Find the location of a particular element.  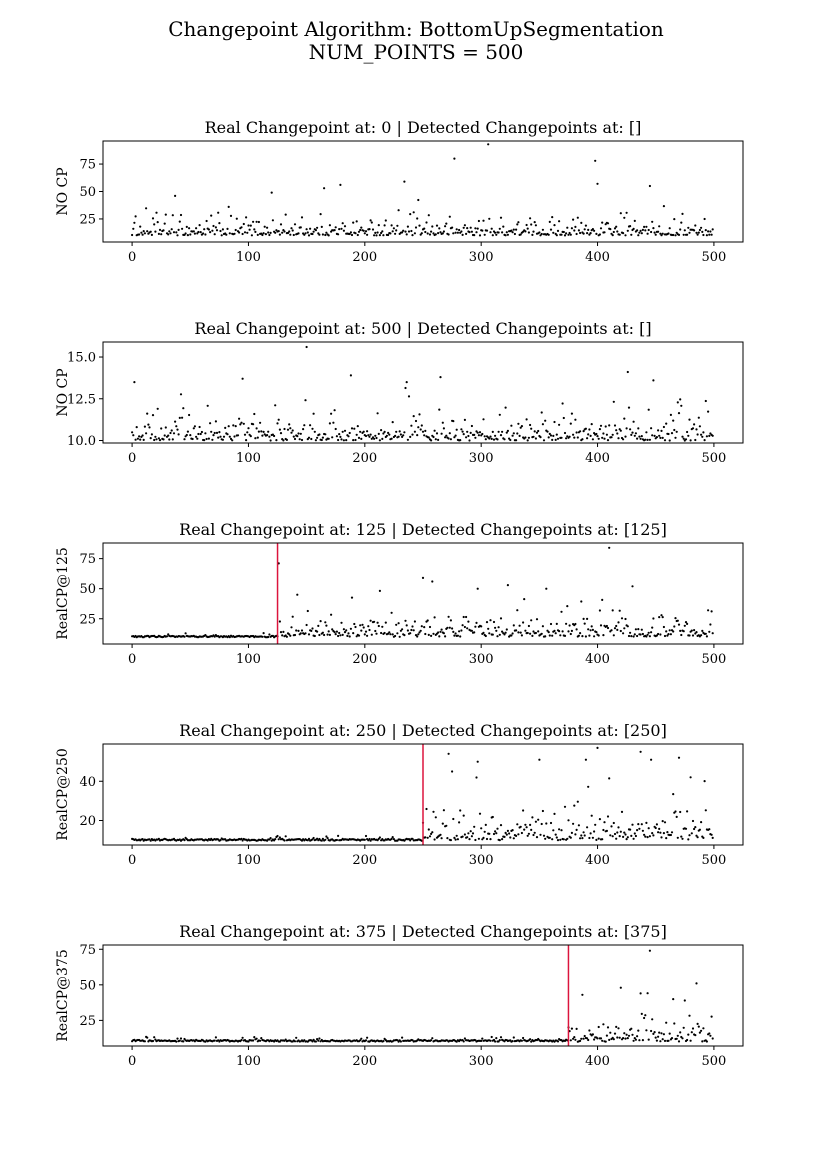

y-axis-label: RealCP@250 is located at coordinates (63, 794).